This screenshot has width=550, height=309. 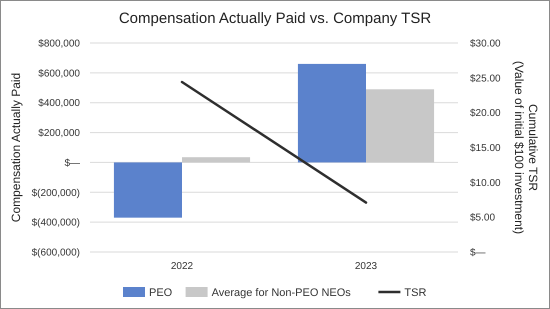 I want to click on y2-tick-label: $20.00, so click(x=486, y=114).